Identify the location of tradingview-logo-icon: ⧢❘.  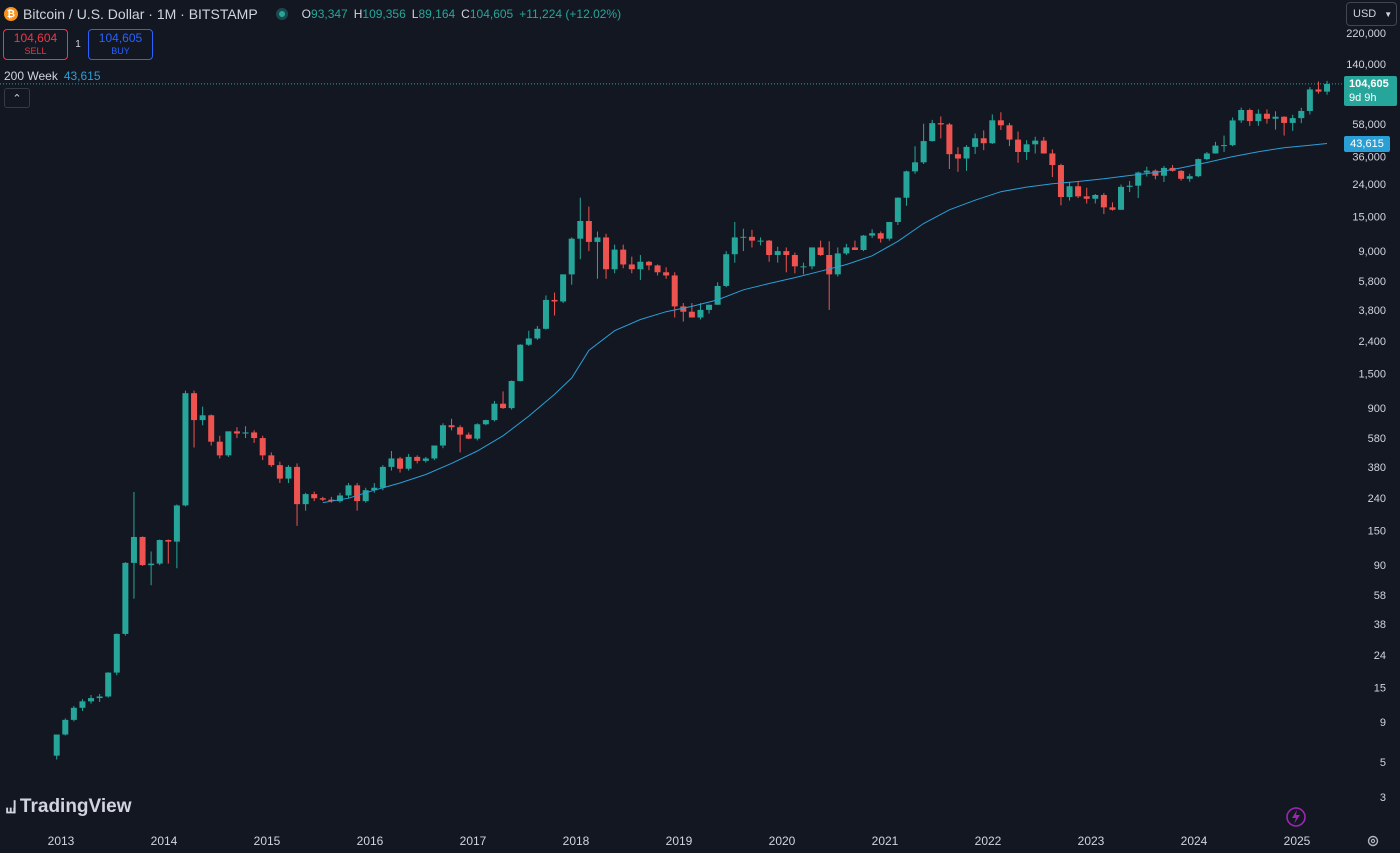
(11, 806).